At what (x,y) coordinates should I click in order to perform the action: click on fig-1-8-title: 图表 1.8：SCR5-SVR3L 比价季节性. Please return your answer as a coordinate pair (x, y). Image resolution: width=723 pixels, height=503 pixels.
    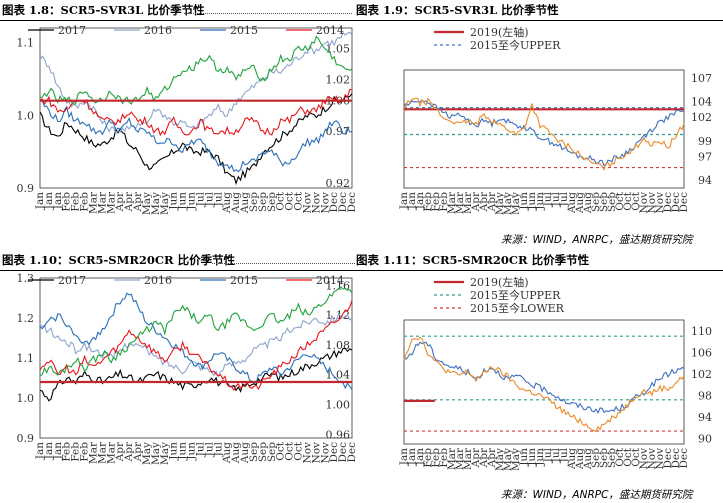
    Looking at the image, I should click on (103, 10).